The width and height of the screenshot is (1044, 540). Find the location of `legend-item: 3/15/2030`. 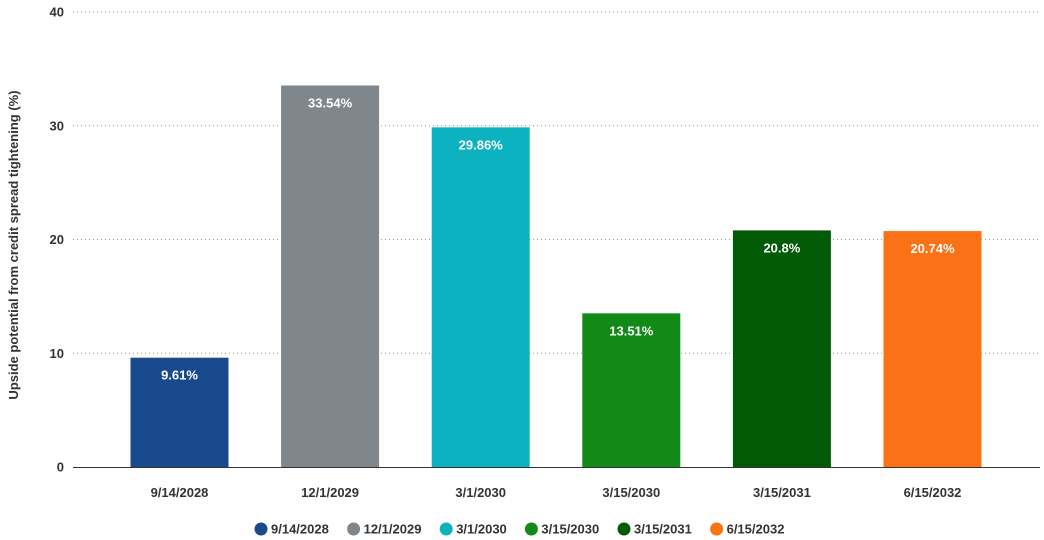

legend-item: 3/15/2030 is located at coordinates (561, 529).